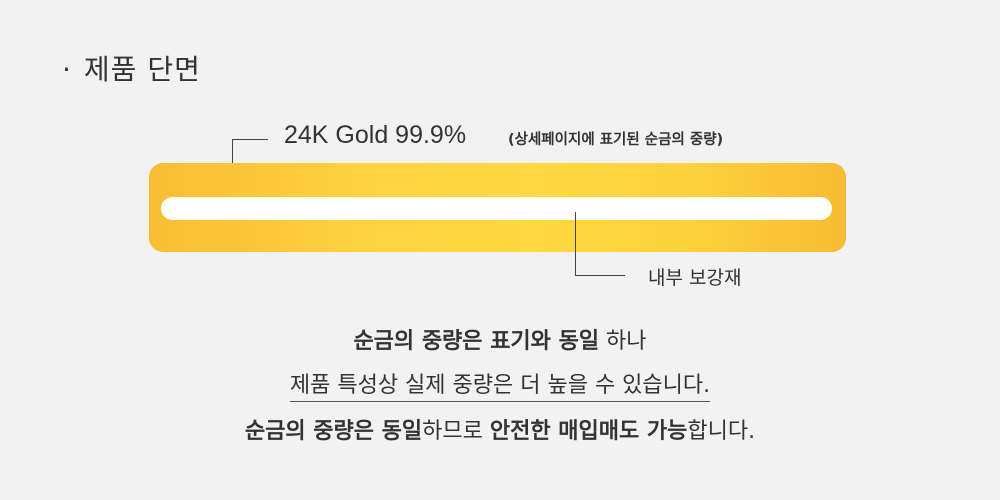 The height and width of the screenshot is (500, 1000). I want to click on gold-callout-line-vertical, so click(232, 151).